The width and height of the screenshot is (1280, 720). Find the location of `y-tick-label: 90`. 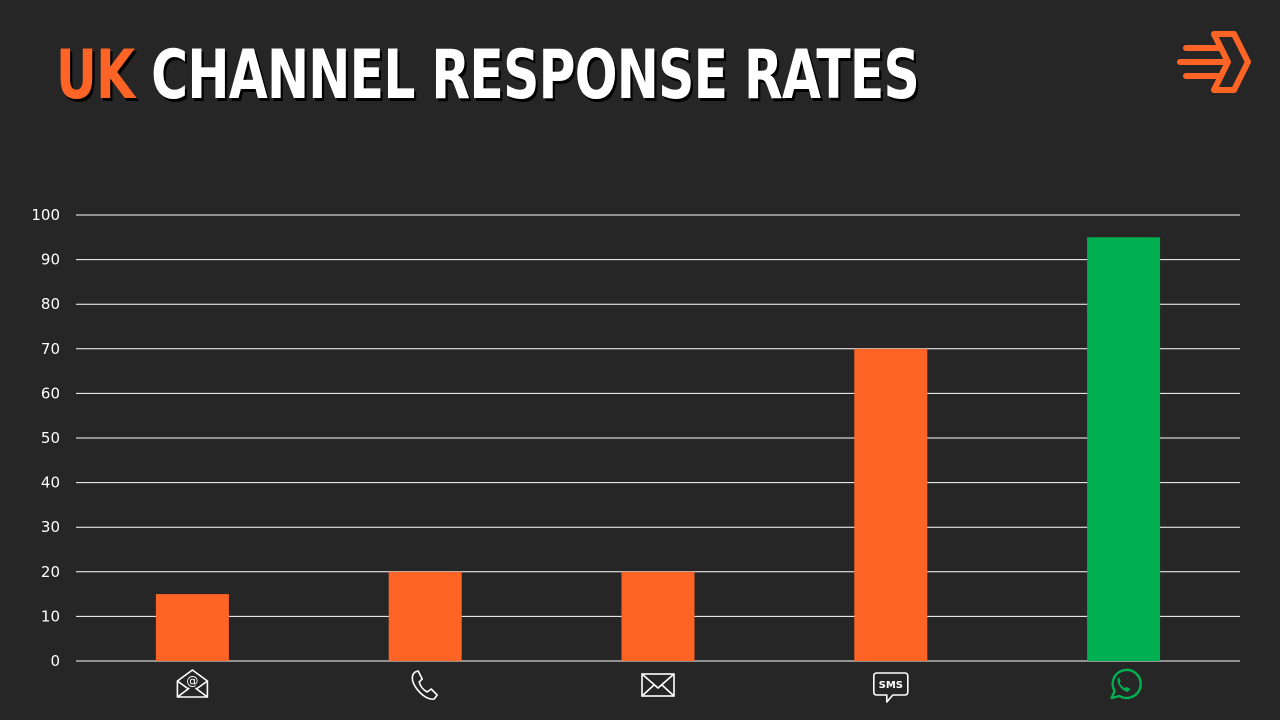

y-tick-label: 90 is located at coordinates (50, 260).